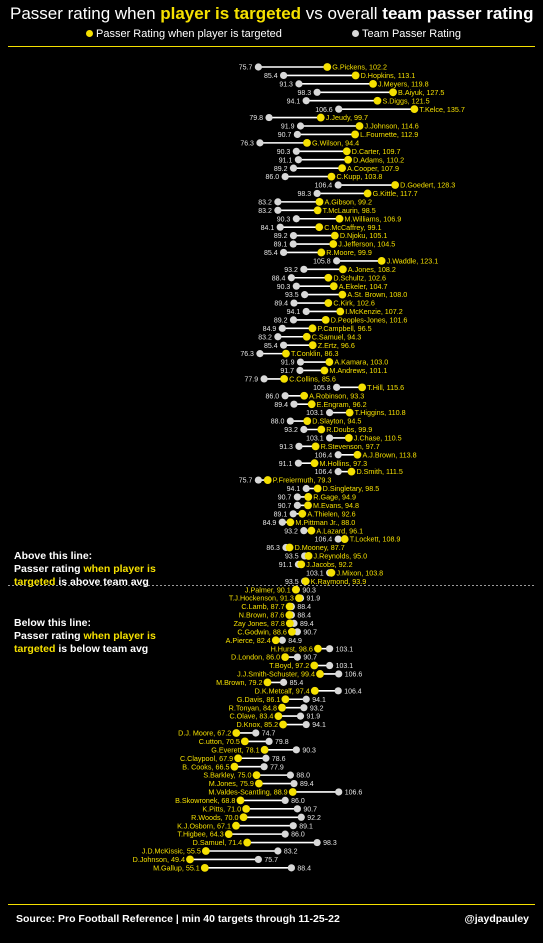  I want to click on player-data-label: A.Gibson, 99.2, so click(348, 201).